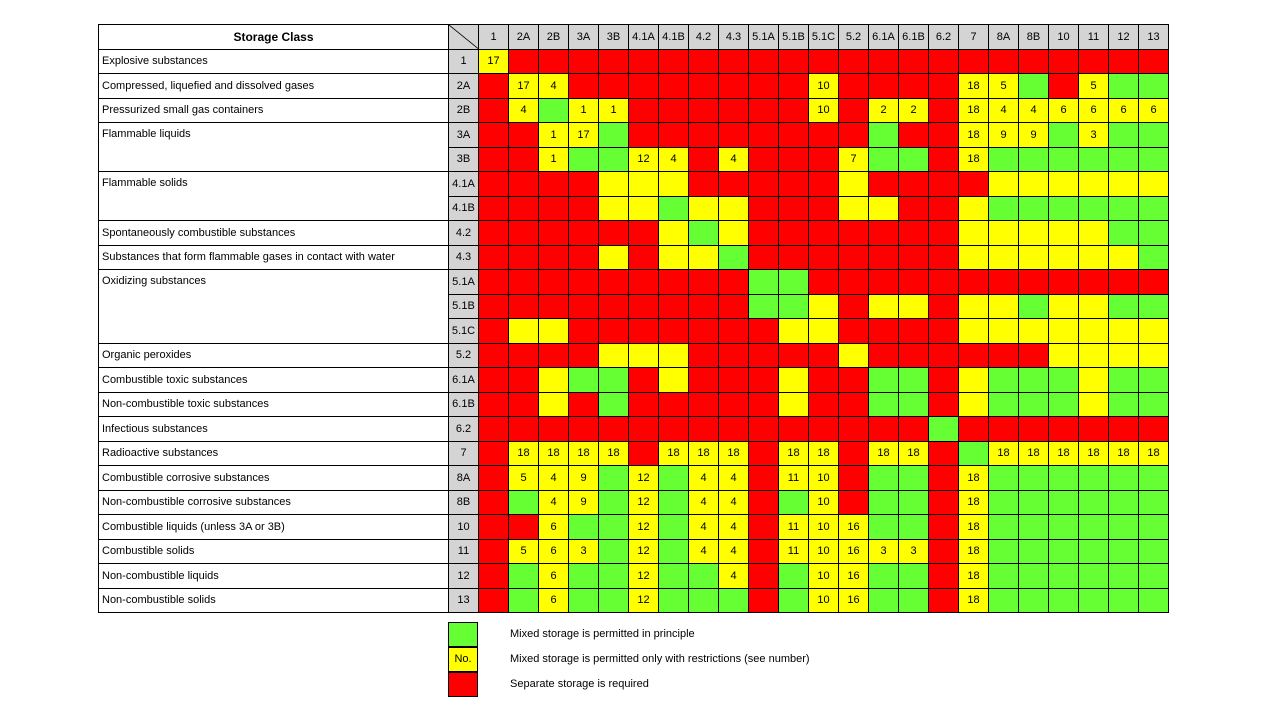 The image size is (1280, 720). I want to click on column-header: 8B, so click(1033, 37).